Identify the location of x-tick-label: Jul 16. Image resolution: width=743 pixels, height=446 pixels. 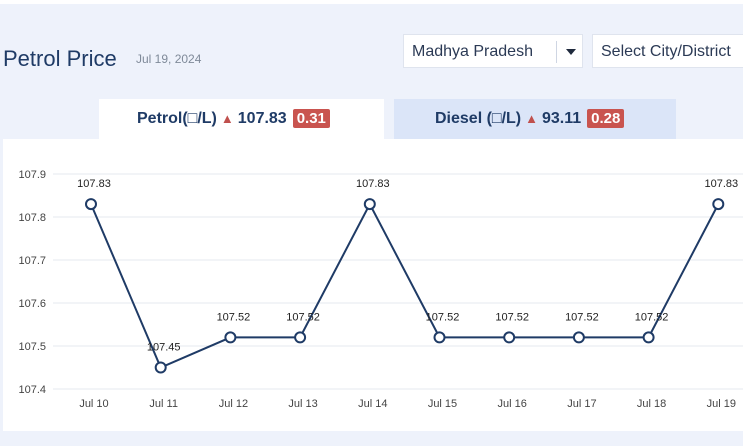
(512, 404).